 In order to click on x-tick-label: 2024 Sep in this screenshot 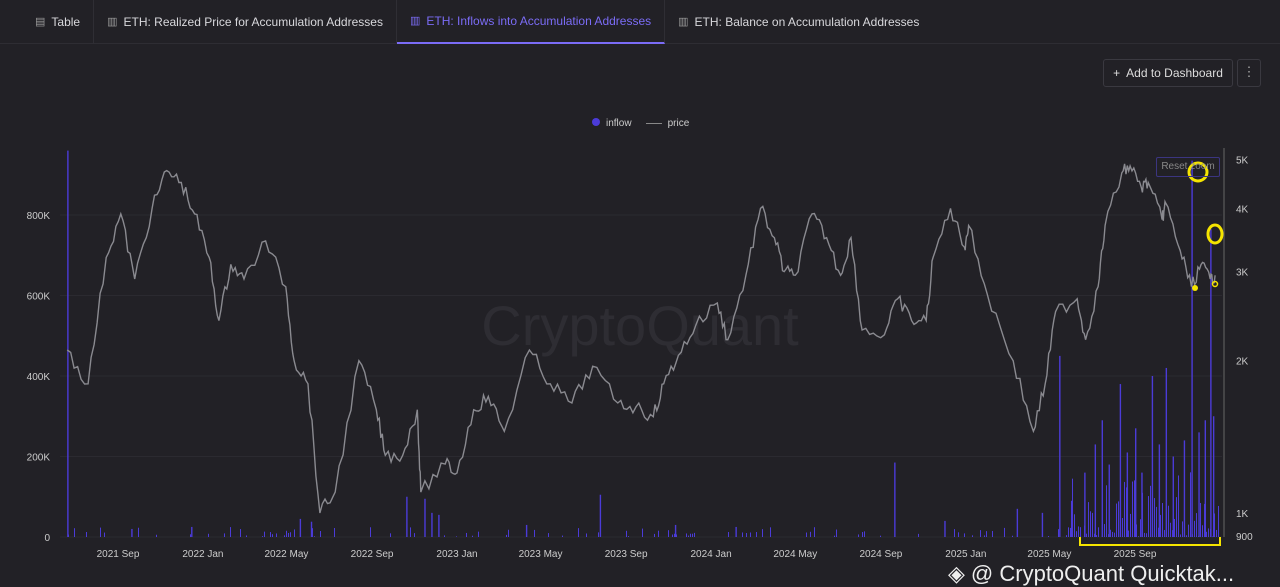, I will do `click(881, 554)`.